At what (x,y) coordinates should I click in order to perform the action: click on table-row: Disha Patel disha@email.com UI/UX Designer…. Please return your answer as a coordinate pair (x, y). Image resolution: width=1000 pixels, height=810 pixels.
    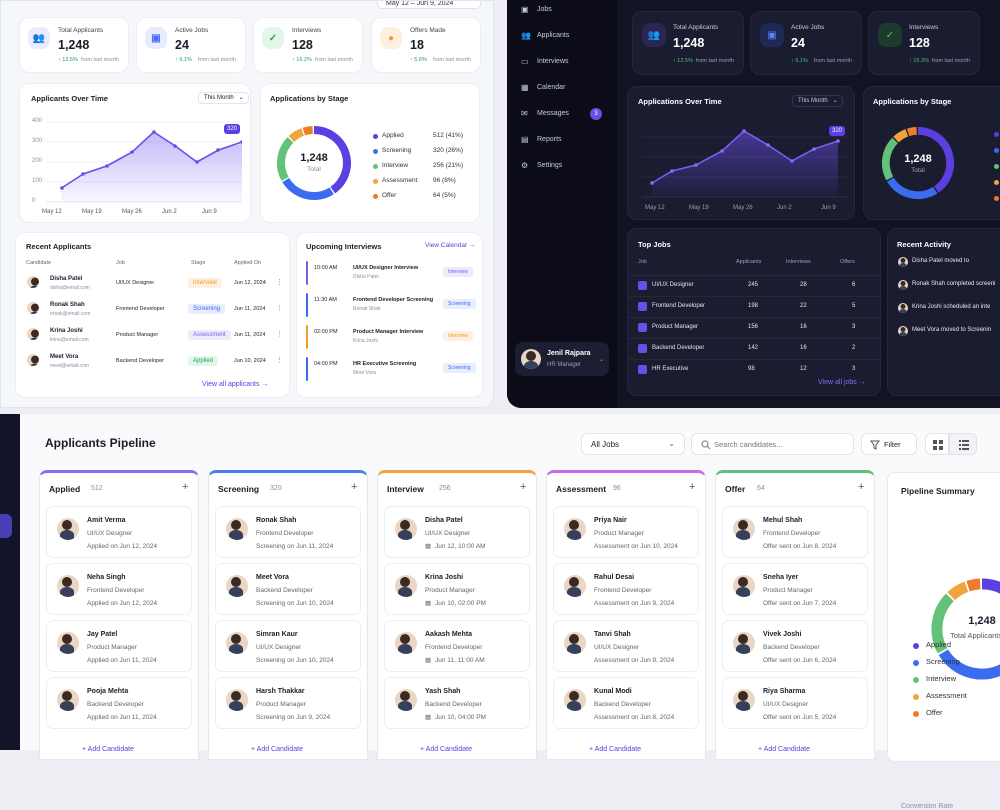
    Looking at the image, I should click on (153, 285).